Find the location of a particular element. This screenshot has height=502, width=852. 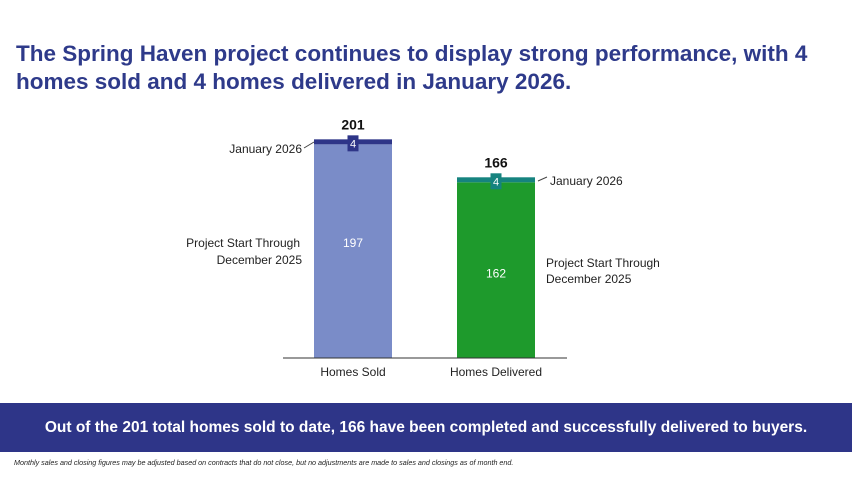

bar-month-value-1: 4 is located at coordinates (496, 182).